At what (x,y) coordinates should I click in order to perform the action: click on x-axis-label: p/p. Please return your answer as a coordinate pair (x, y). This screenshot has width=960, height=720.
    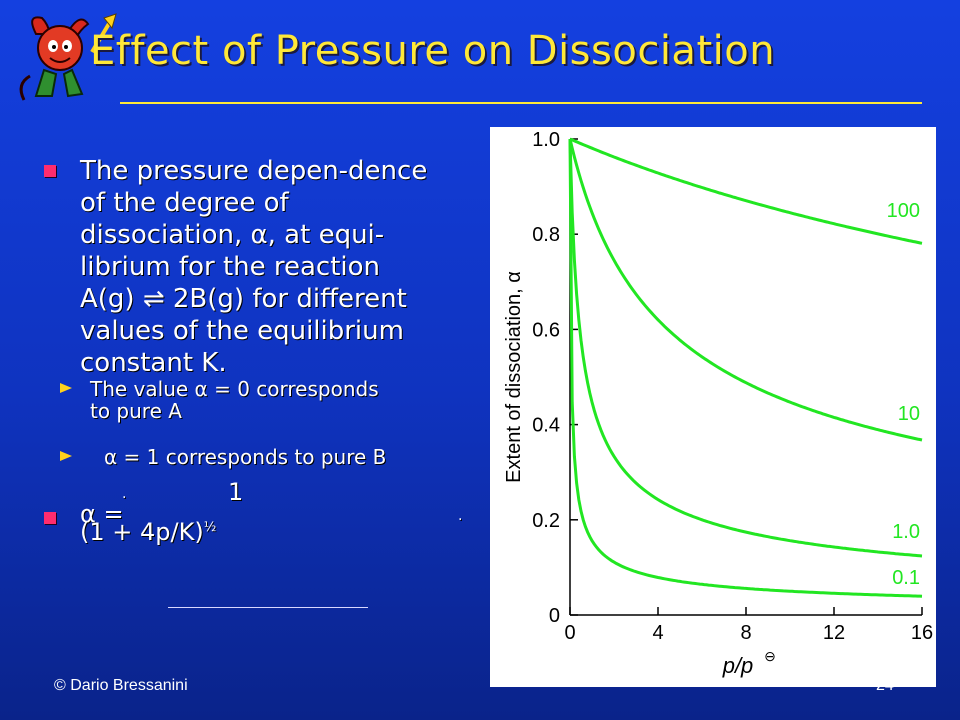
    Looking at the image, I should click on (738, 665).